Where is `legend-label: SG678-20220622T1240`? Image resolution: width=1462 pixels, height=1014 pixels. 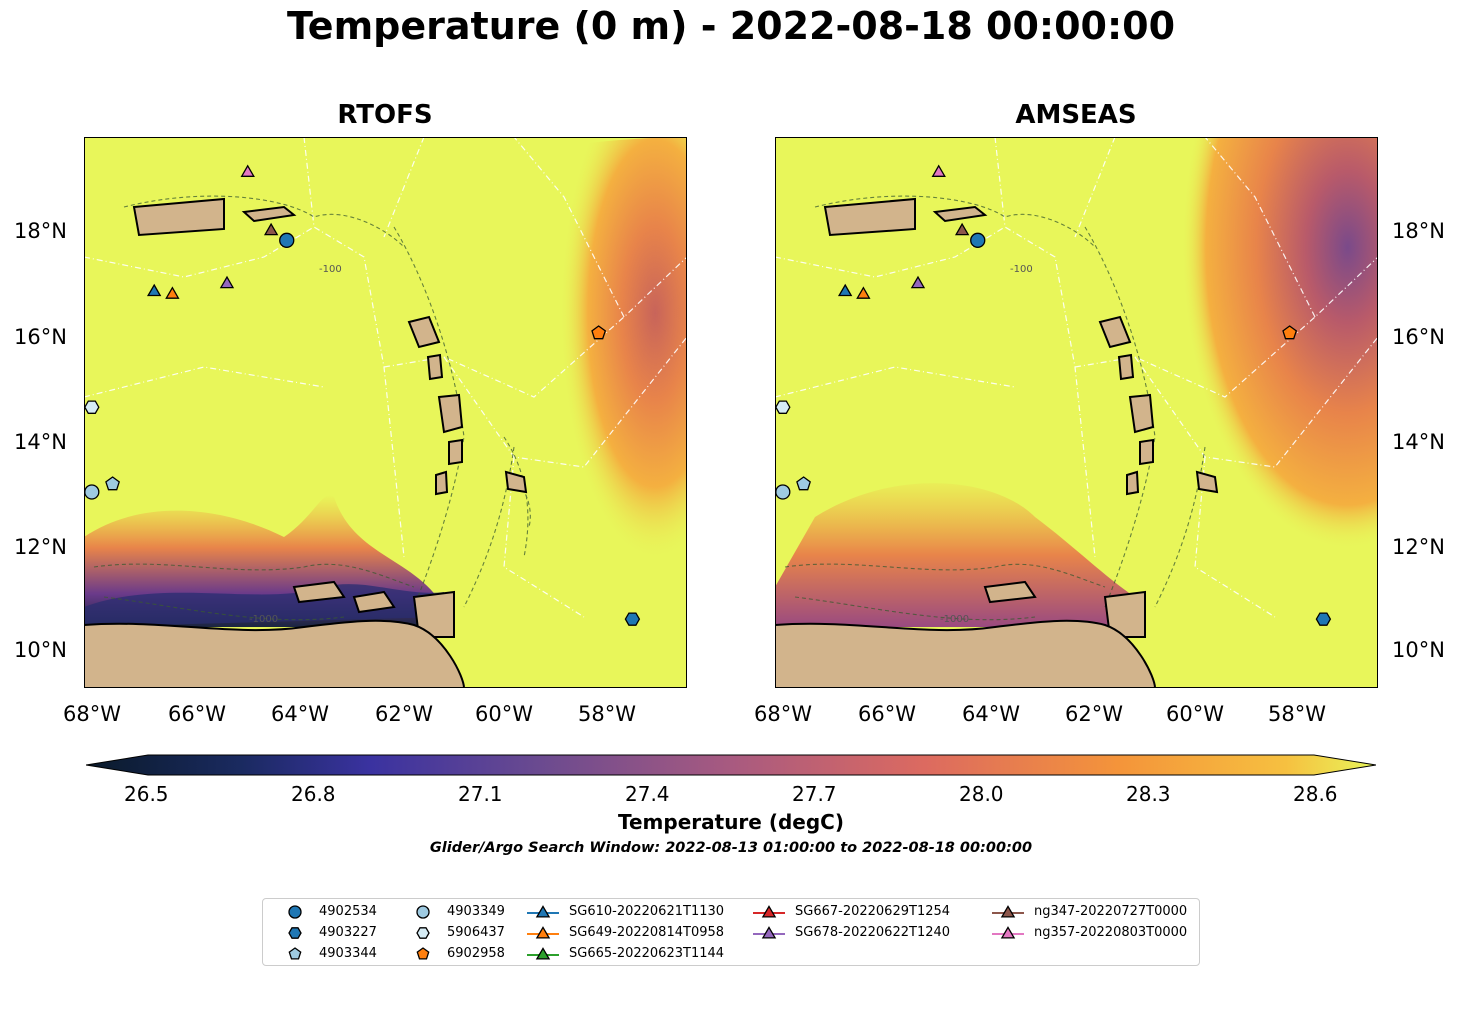 legend-label: SG678-20220622T1240 is located at coordinates (873, 932).